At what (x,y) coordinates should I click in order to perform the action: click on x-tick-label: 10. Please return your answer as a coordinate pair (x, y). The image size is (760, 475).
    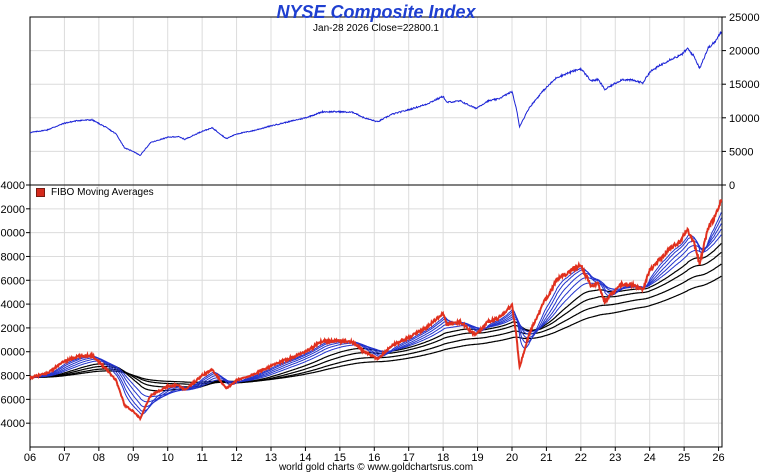
    Looking at the image, I should click on (168, 458).